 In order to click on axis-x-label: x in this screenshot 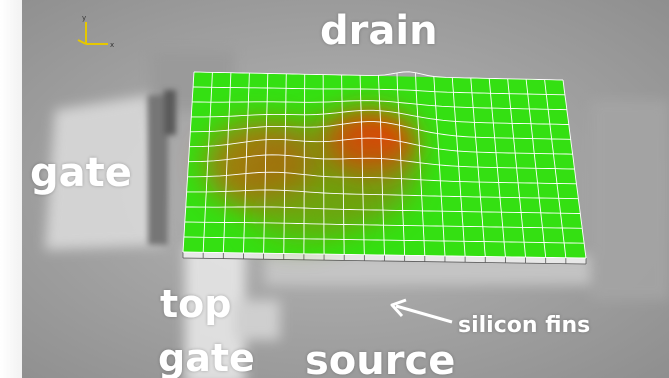, I will do `click(112, 45)`.